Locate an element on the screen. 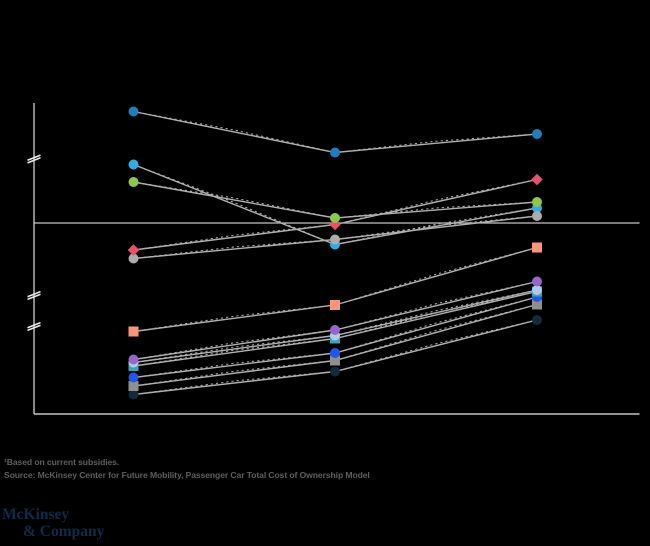  marker-light-blue-circle-col3 is located at coordinates (537, 290).